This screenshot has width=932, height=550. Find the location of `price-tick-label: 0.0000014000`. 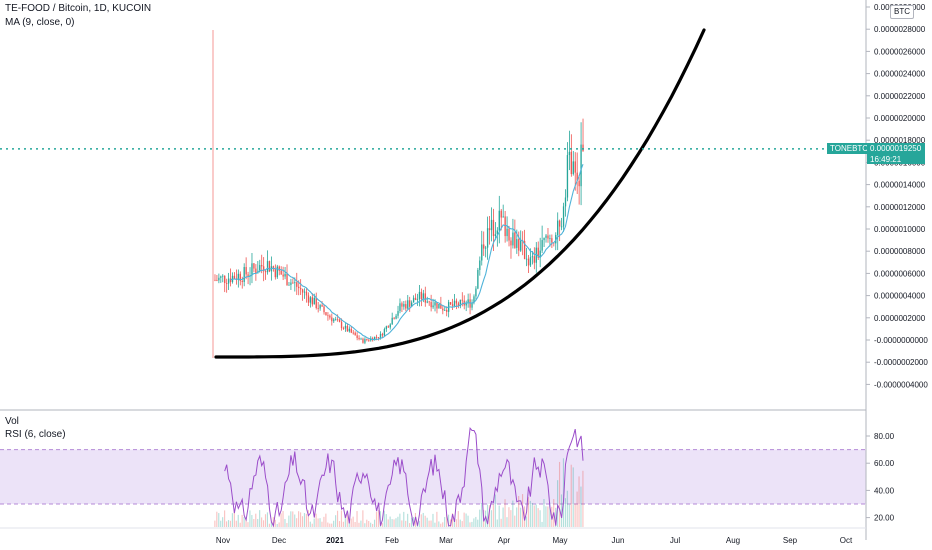

price-tick-label: 0.0000014000 is located at coordinates (900, 185).